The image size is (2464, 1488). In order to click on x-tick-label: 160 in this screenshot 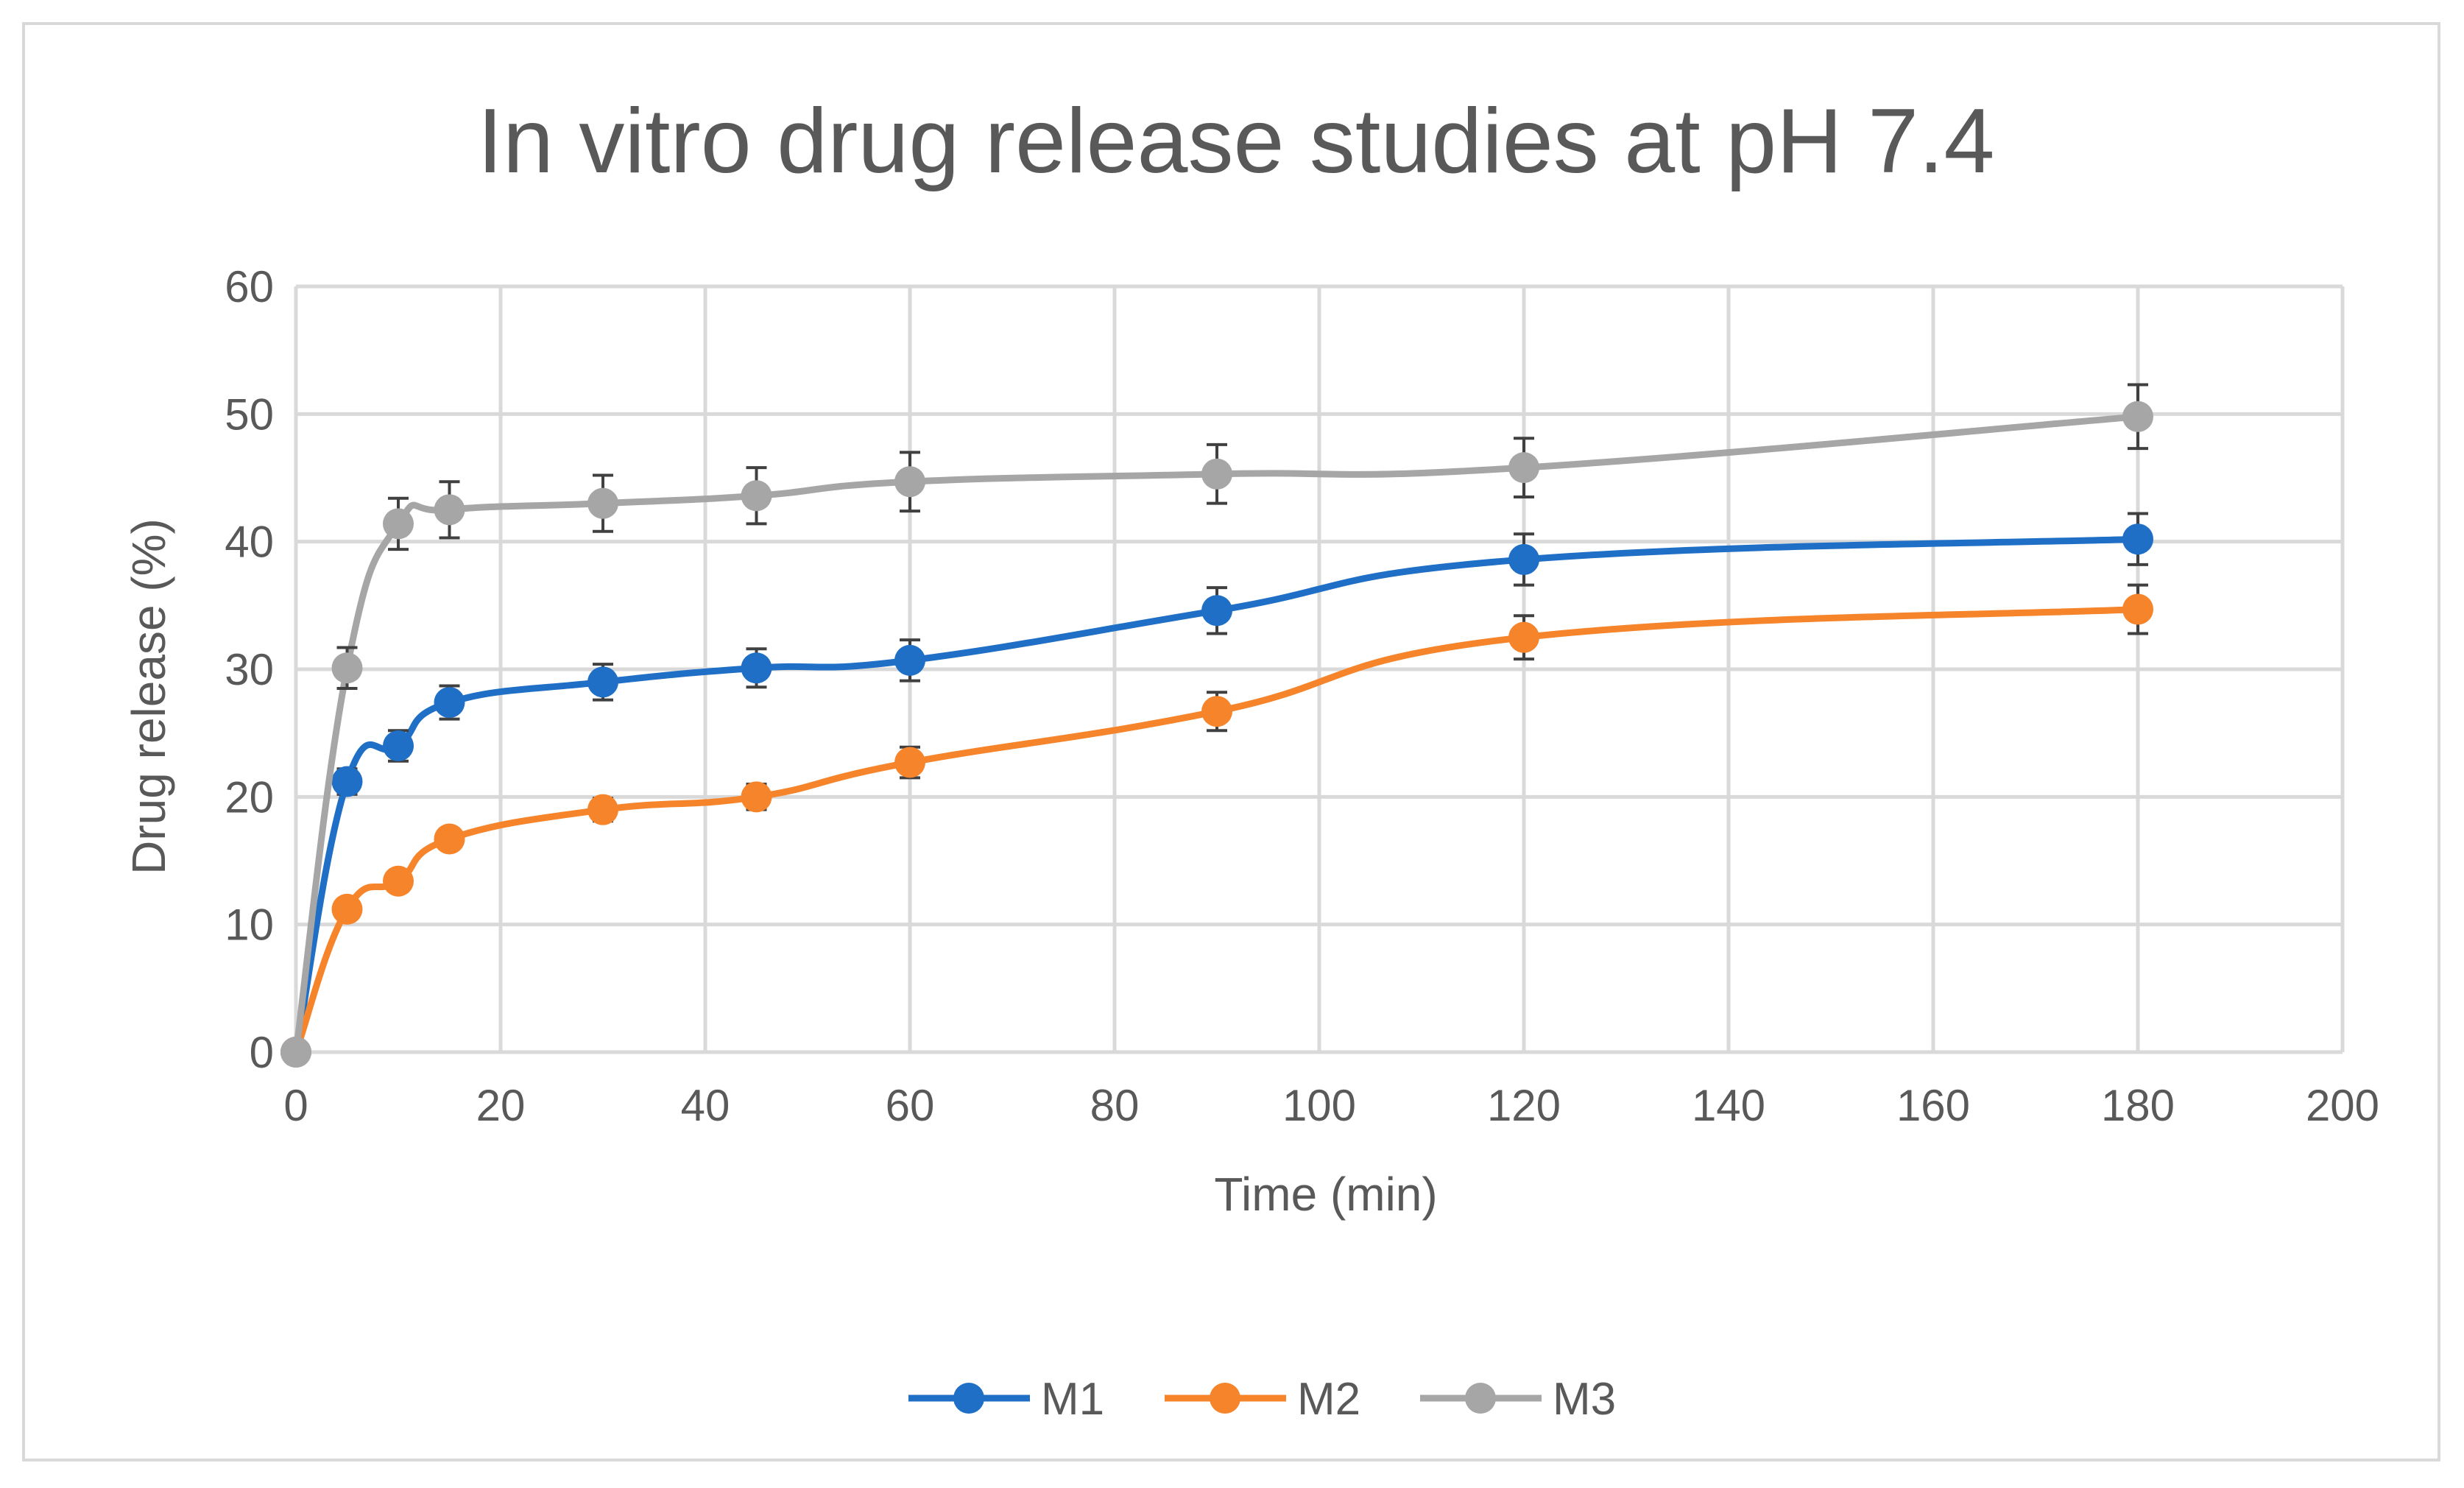, I will do `click(1933, 1105)`.